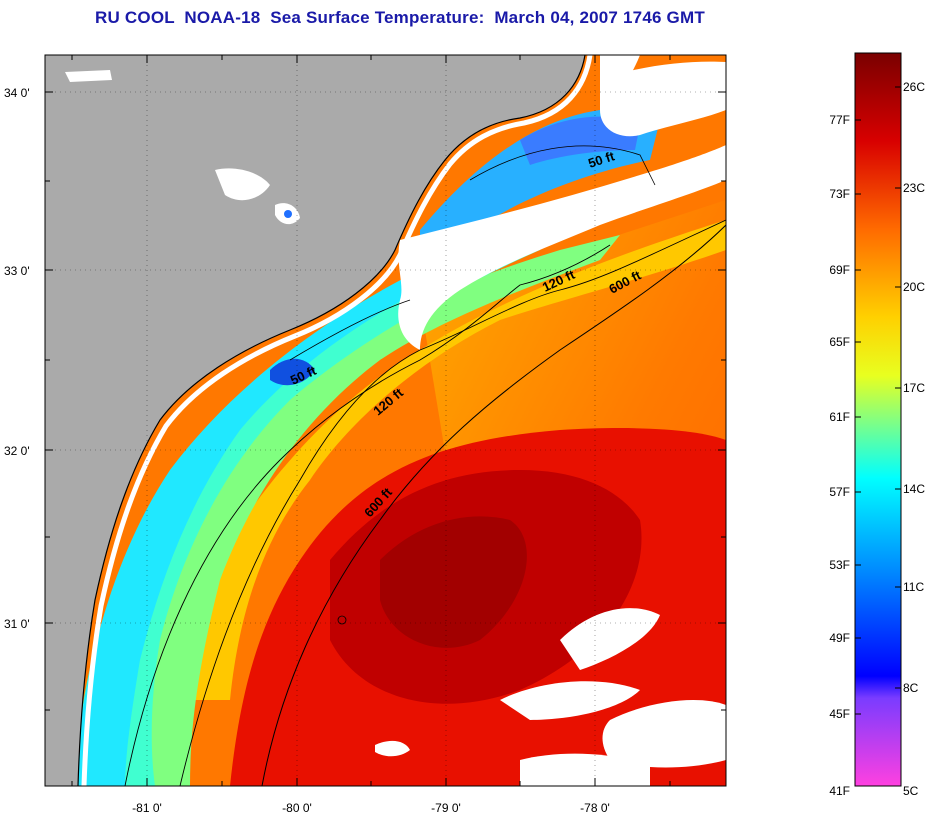 The image size is (928, 817). Describe the element at coordinates (914, 188) in the screenshot. I see `colorbar-c-label: 23C` at that location.